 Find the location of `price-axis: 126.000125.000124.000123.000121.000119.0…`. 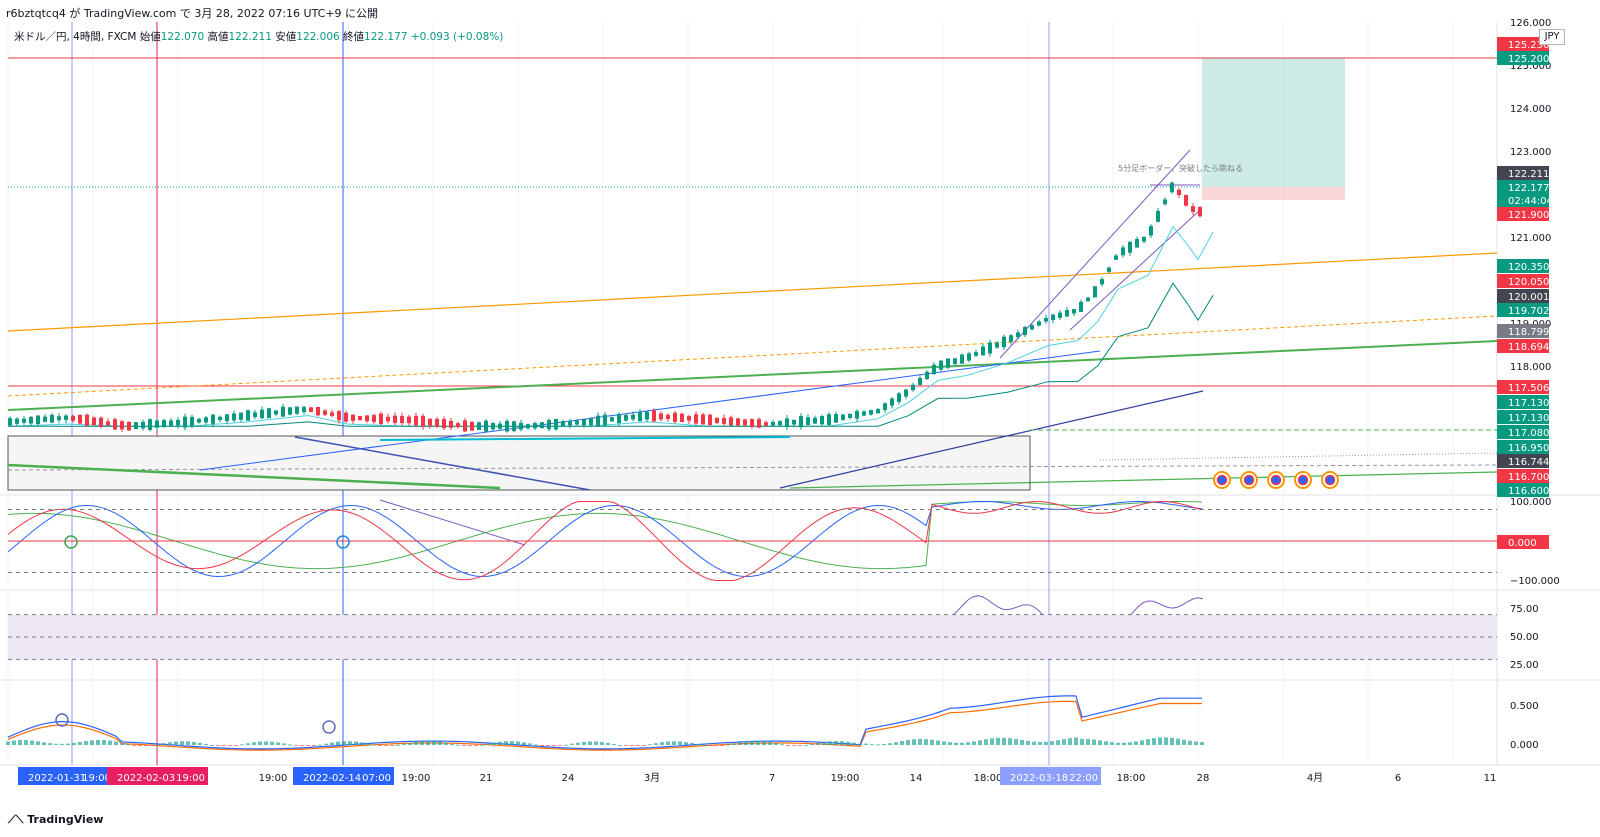

price-axis: 126.000125.000124.000123.000121.000119.0… is located at coordinates (1528, 384).